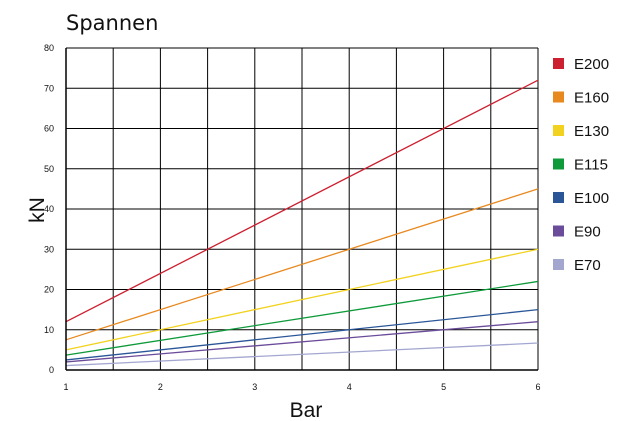 The width and height of the screenshot is (634, 421). Describe the element at coordinates (49, 249) in the screenshot. I see `y-tick-label: 30` at that location.